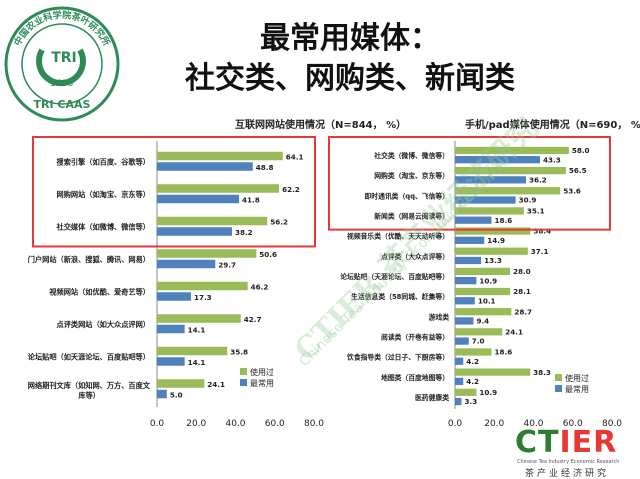 The height and width of the screenshot is (479, 640). I want to click on chart-1-cat-8: 游戏类, so click(439, 316).